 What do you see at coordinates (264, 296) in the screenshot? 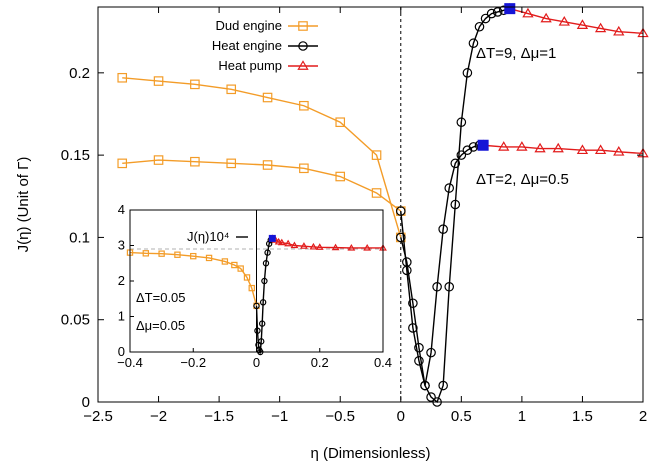
I see `inset-series-1-line` at bounding box center [264, 296].